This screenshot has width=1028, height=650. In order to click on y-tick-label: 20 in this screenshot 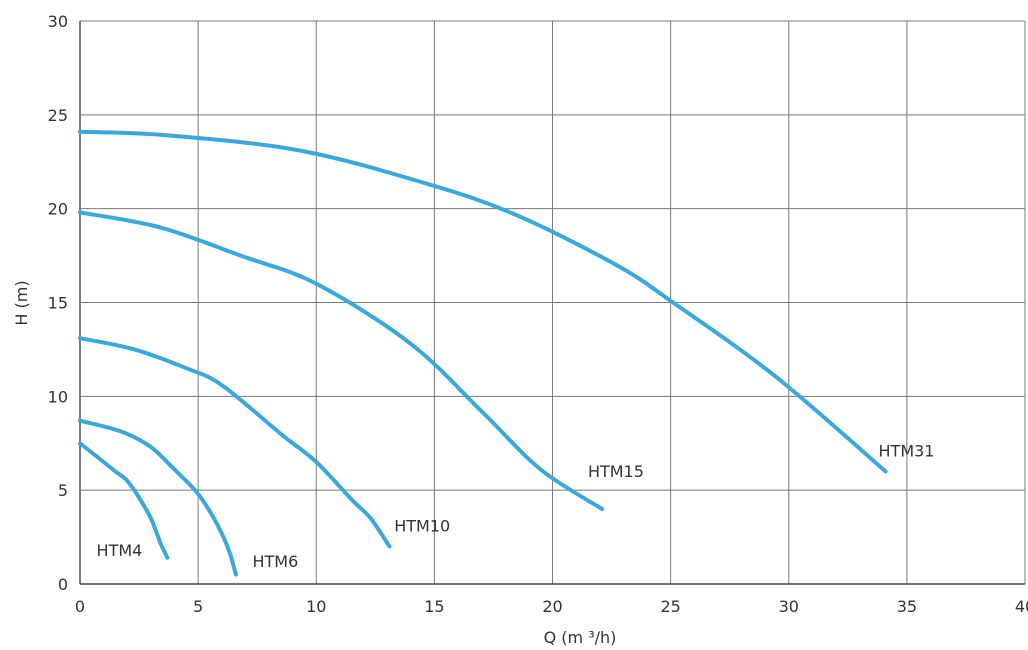, I will do `click(58, 209)`.